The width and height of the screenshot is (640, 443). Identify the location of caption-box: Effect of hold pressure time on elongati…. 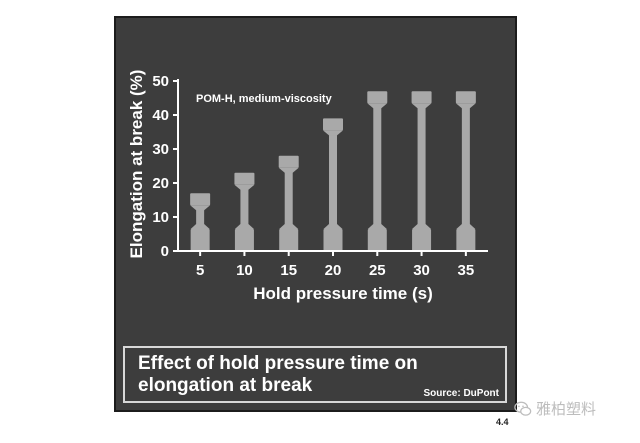
(315, 374).